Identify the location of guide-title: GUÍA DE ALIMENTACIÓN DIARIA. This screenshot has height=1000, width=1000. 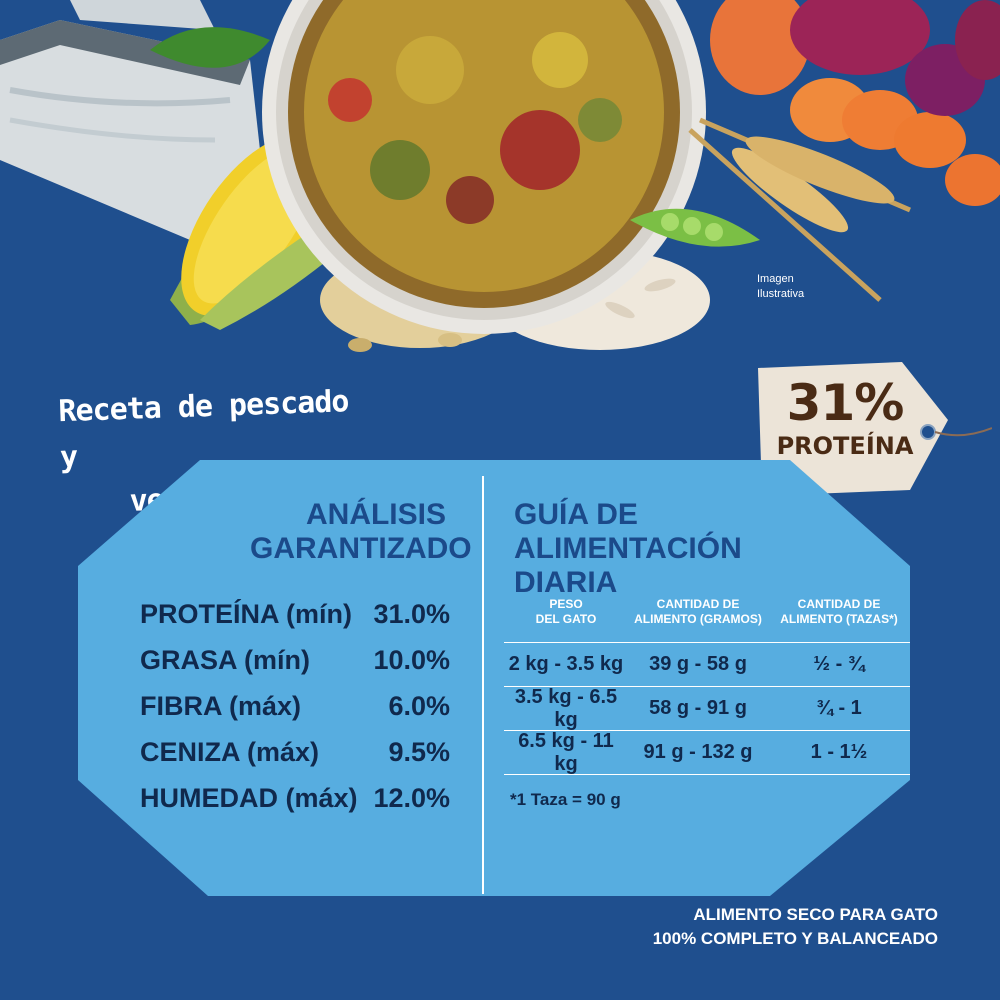
(674, 549).